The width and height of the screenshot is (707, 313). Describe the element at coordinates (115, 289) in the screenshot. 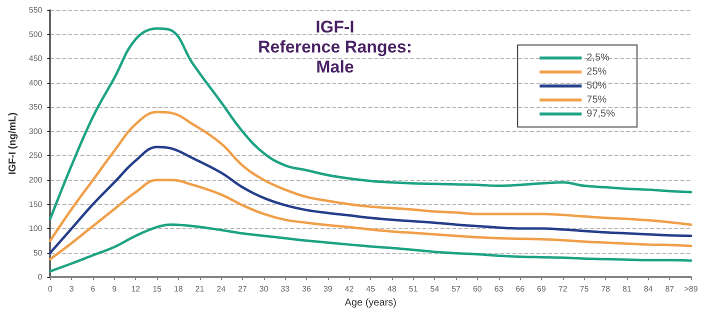

I see `x-tick-label: 9` at that location.